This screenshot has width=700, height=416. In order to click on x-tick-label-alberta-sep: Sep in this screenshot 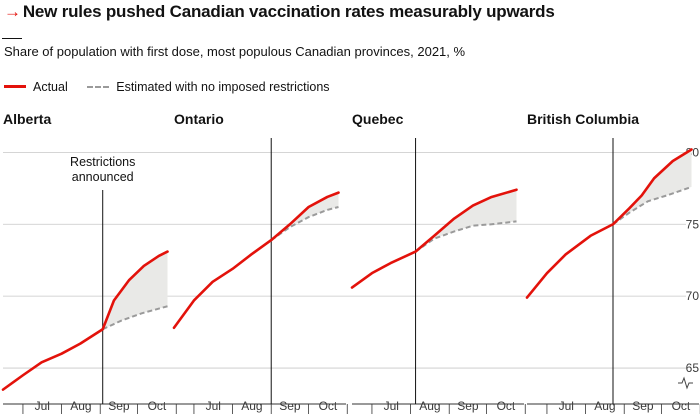, I will do `click(119, 406)`.